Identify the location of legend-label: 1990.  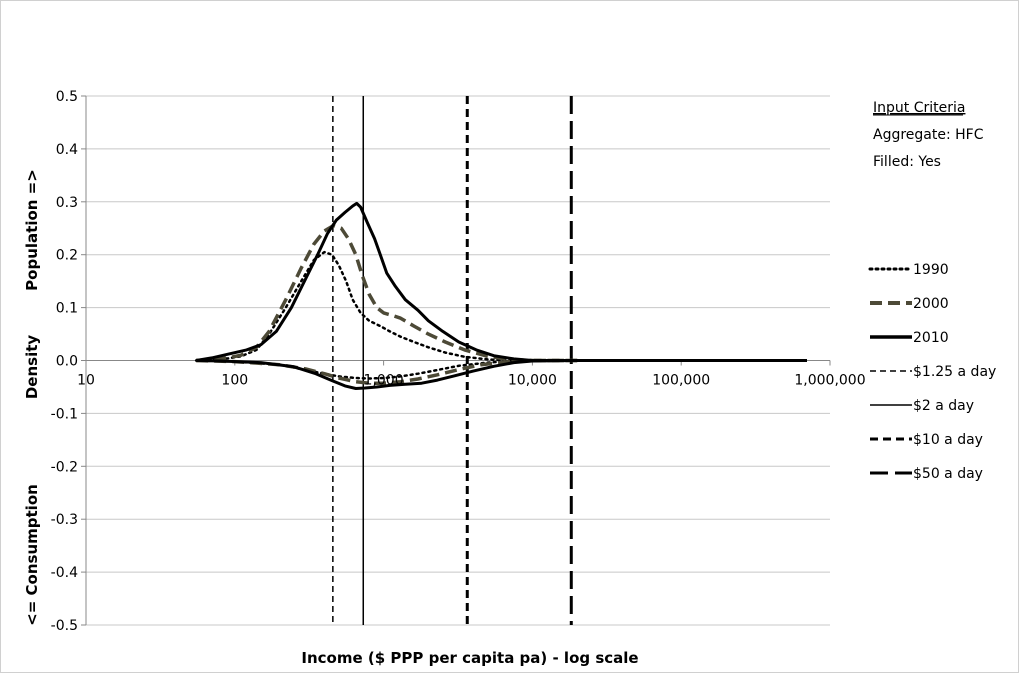
(931, 270).